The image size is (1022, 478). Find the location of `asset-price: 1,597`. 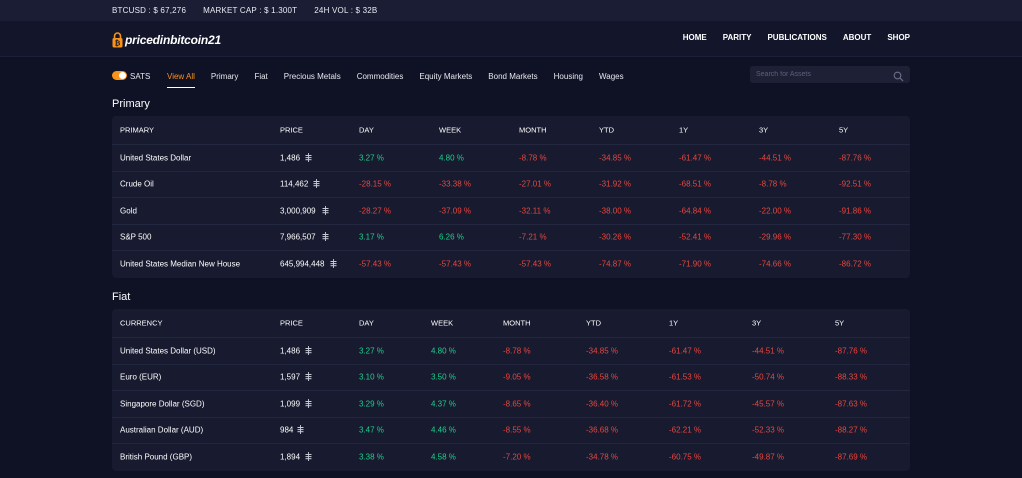

asset-price: 1,597 is located at coordinates (290, 377).